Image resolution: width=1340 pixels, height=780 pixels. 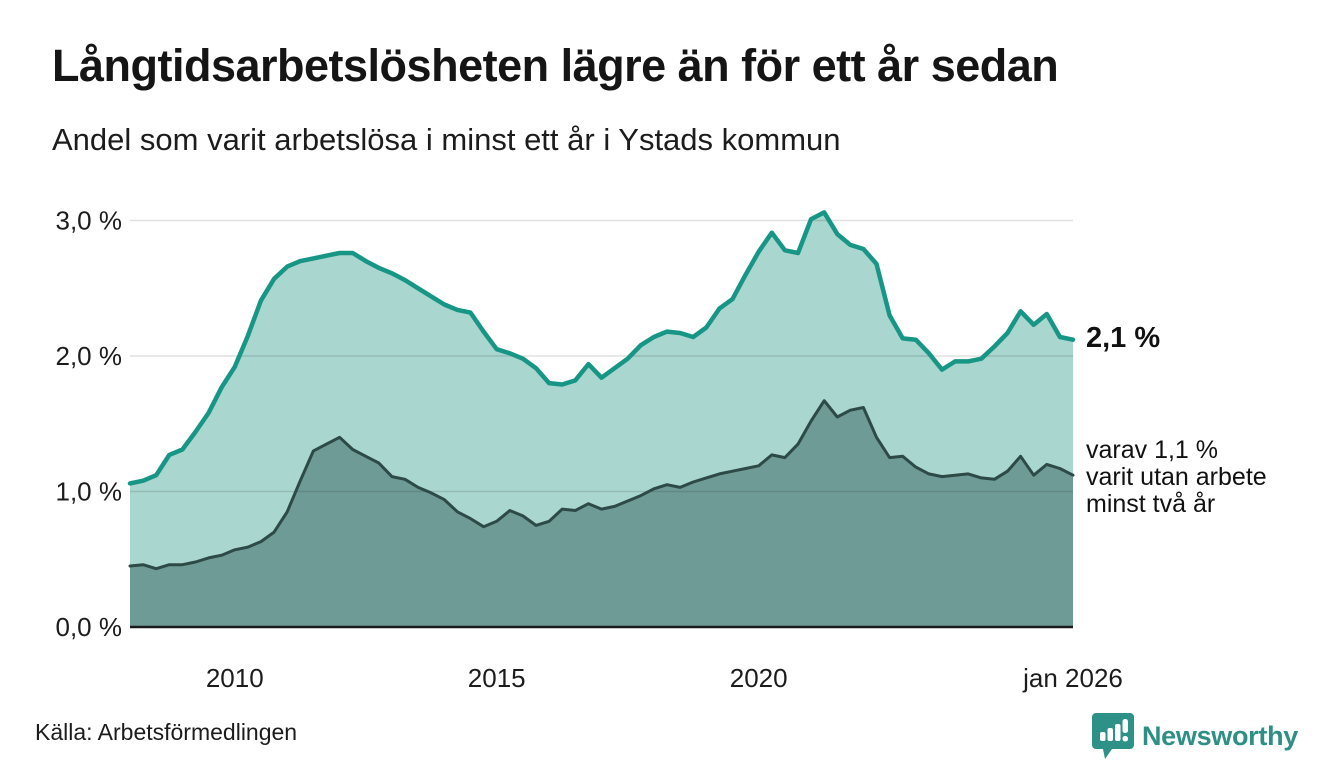 I want to click on x-tick-label: 2020, so click(x=759, y=678).